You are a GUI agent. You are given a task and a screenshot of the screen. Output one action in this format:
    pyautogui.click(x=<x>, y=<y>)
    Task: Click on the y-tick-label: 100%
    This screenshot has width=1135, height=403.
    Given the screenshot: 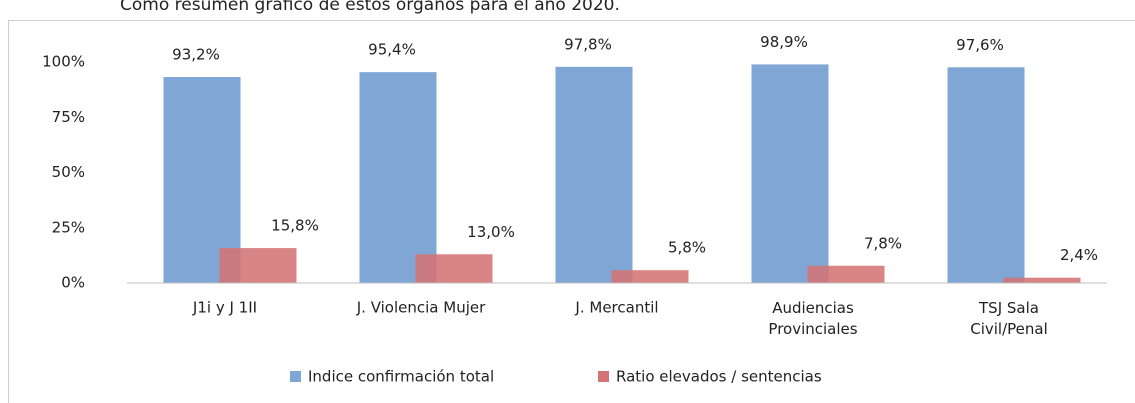 What is the action you would take?
    pyautogui.click(x=63, y=62)
    